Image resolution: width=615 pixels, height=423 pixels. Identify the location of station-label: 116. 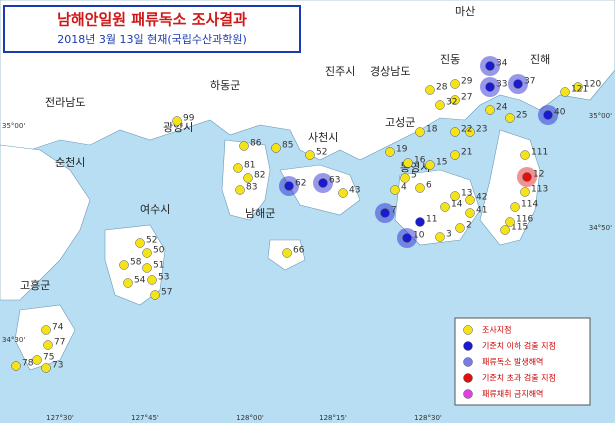
(524, 220).